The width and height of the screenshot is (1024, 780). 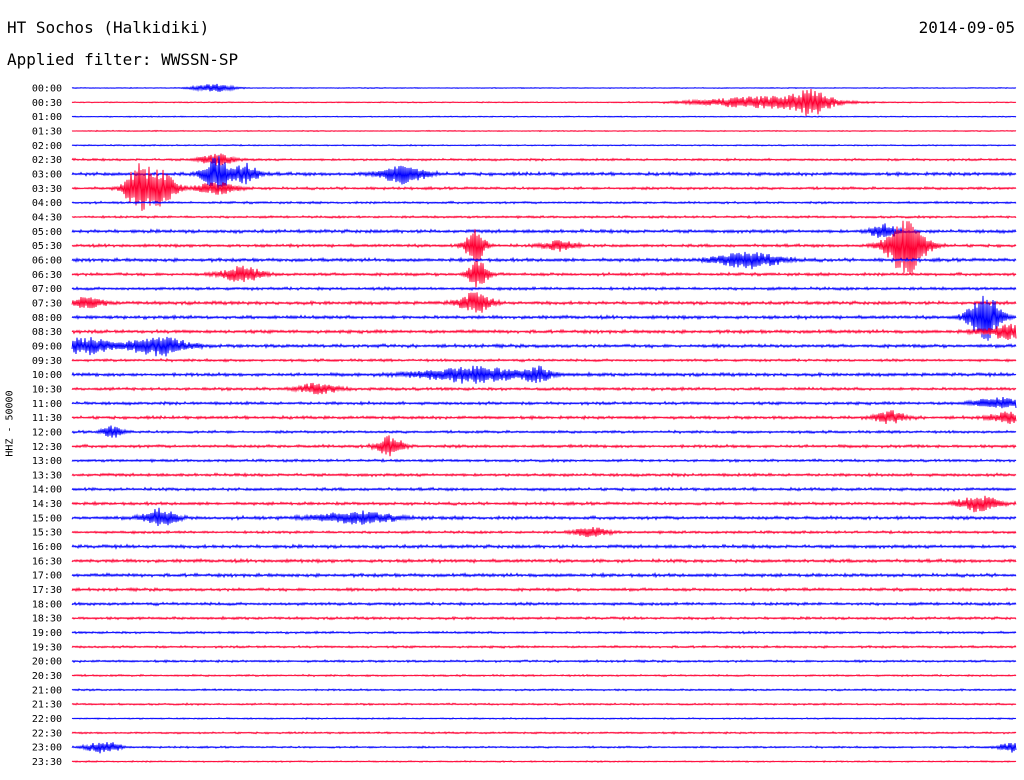 I want to click on time-tick-label: 04:30, so click(x=47, y=217).